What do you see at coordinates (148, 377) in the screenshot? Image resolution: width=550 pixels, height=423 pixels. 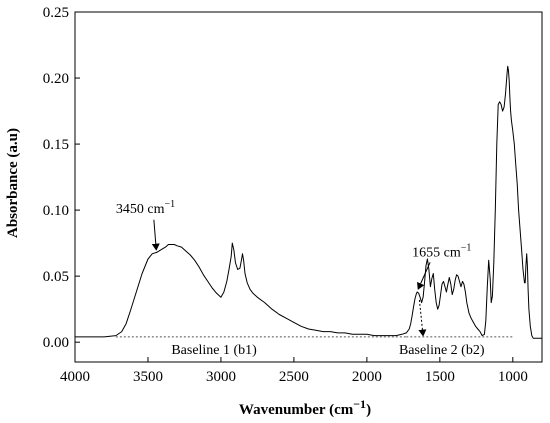 I see `x-tick-label: 3500` at bounding box center [148, 377].